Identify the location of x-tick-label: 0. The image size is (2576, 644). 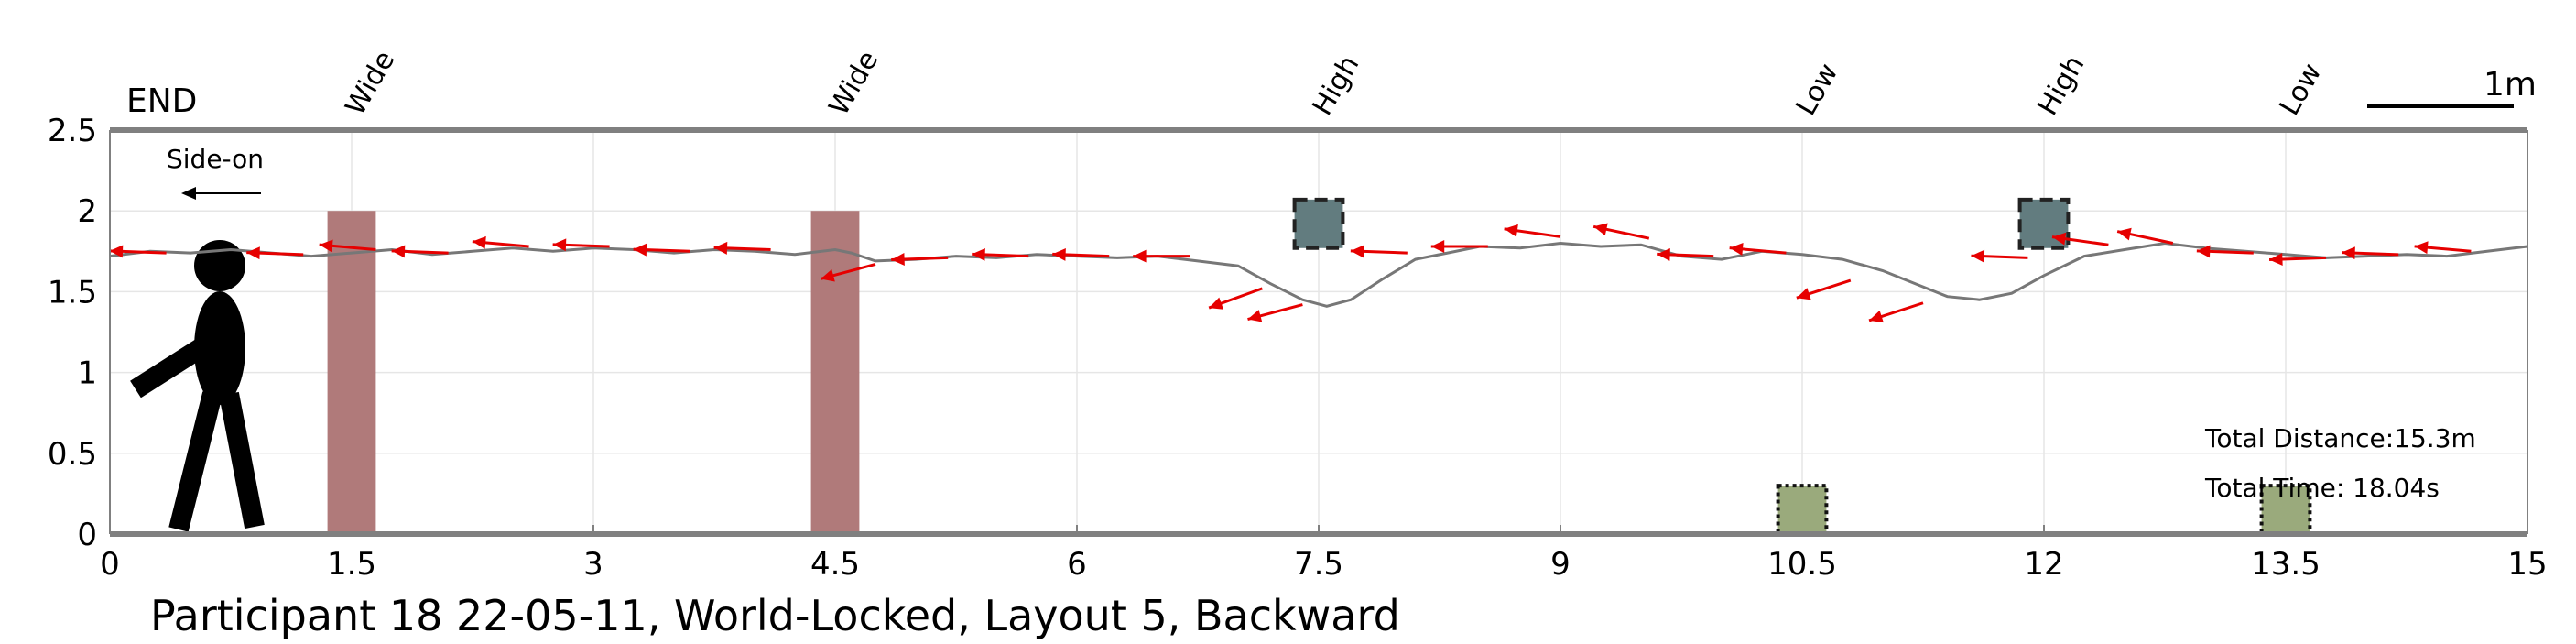
(110, 564).